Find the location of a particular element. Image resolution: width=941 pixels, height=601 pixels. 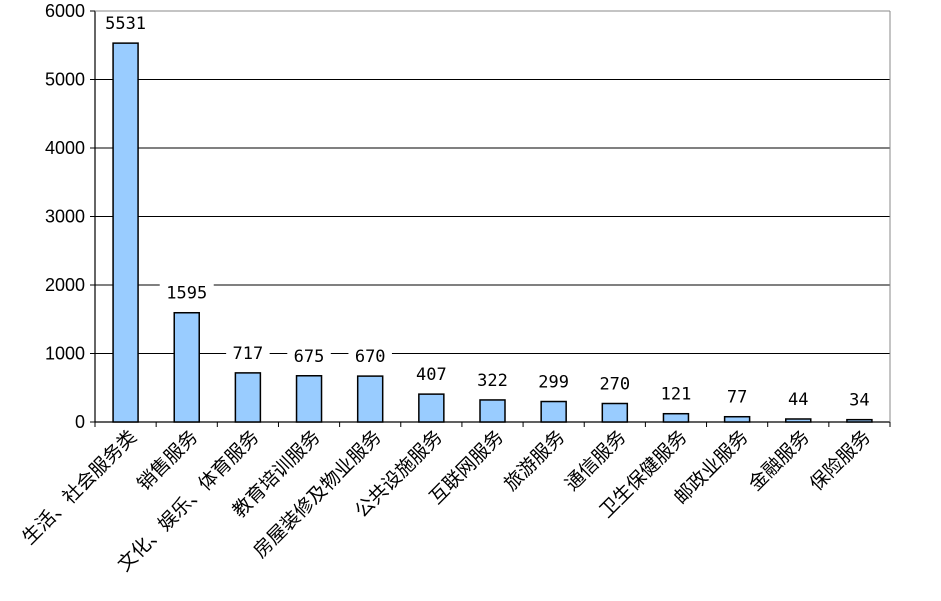

data-label: 77 is located at coordinates (737, 398).